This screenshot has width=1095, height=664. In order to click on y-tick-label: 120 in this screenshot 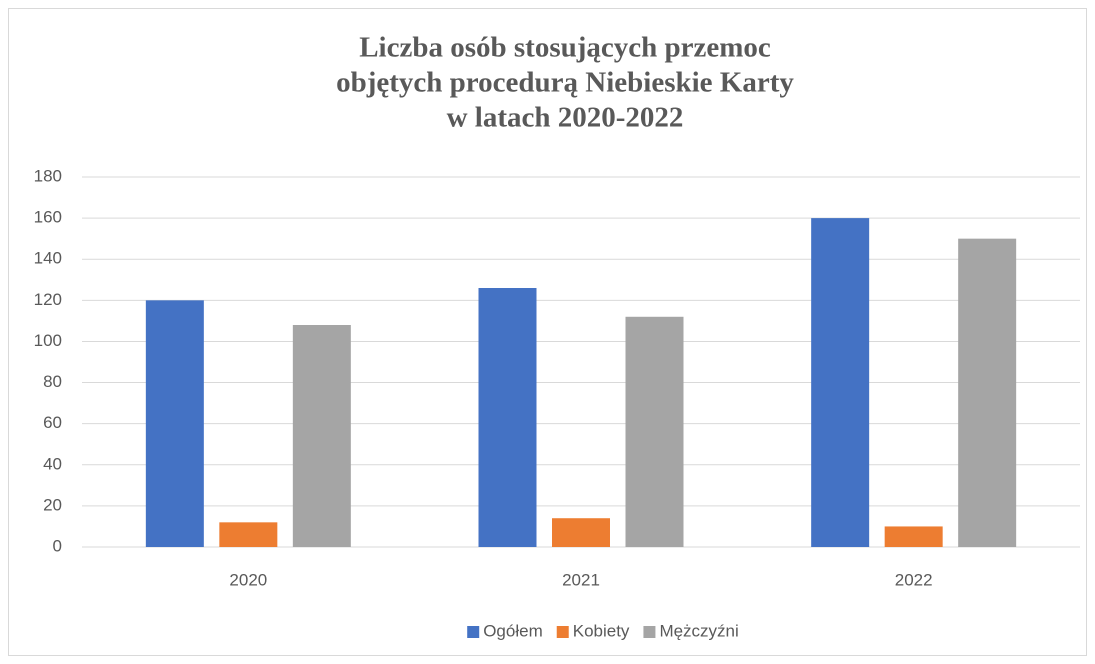, I will do `click(48, 299)`.